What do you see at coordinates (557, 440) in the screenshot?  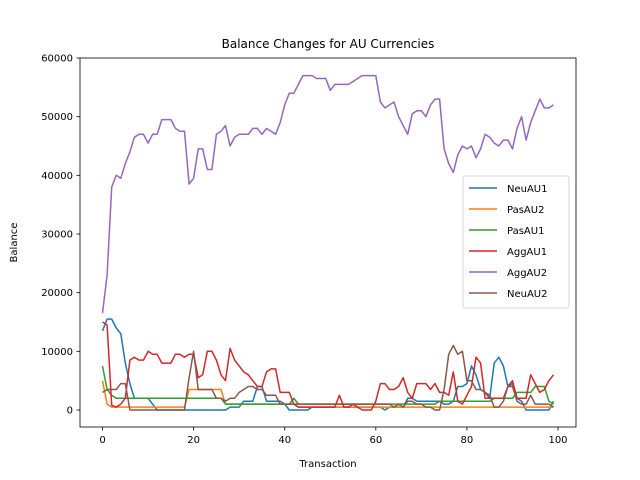 I see `x-tick-label: 100` at bounding box center [557, 440].